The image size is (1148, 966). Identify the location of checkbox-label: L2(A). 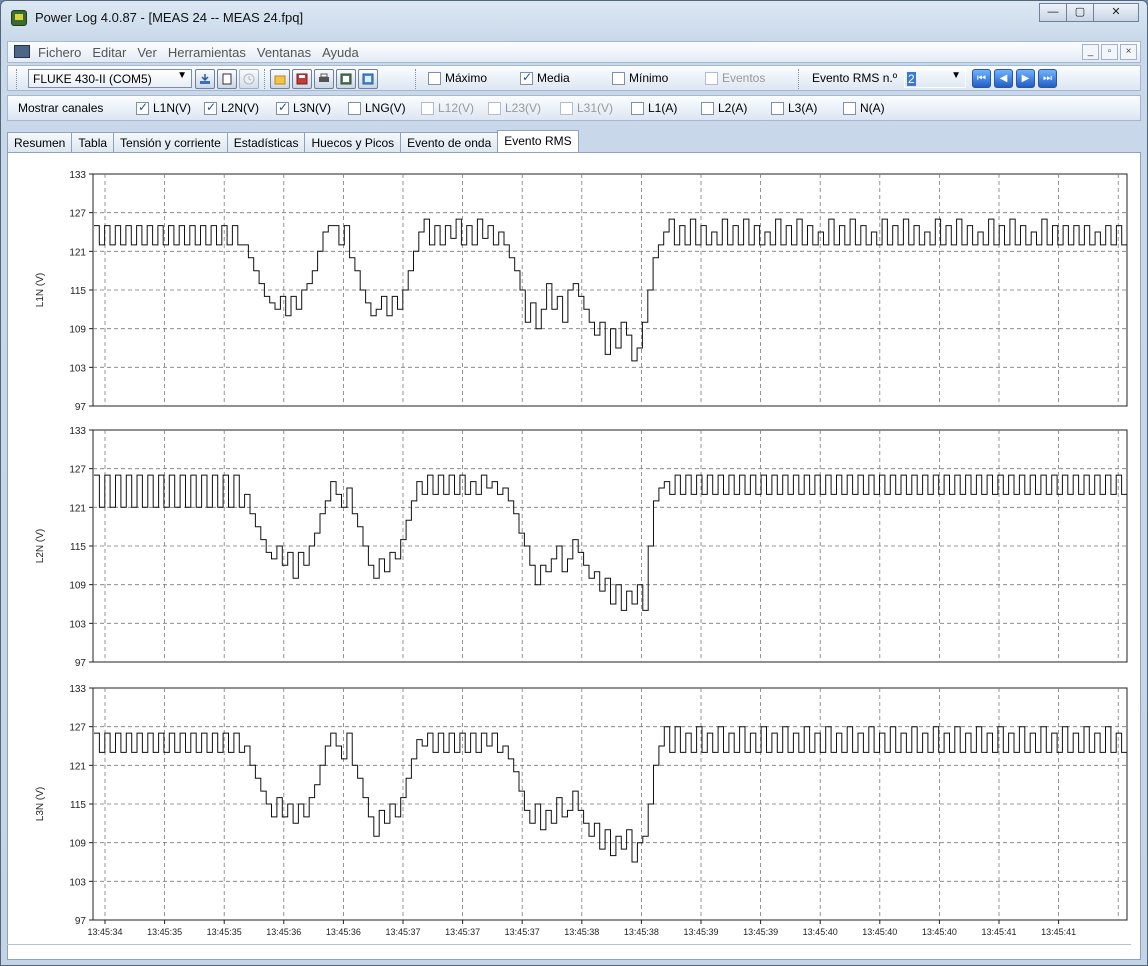
(733, 108).